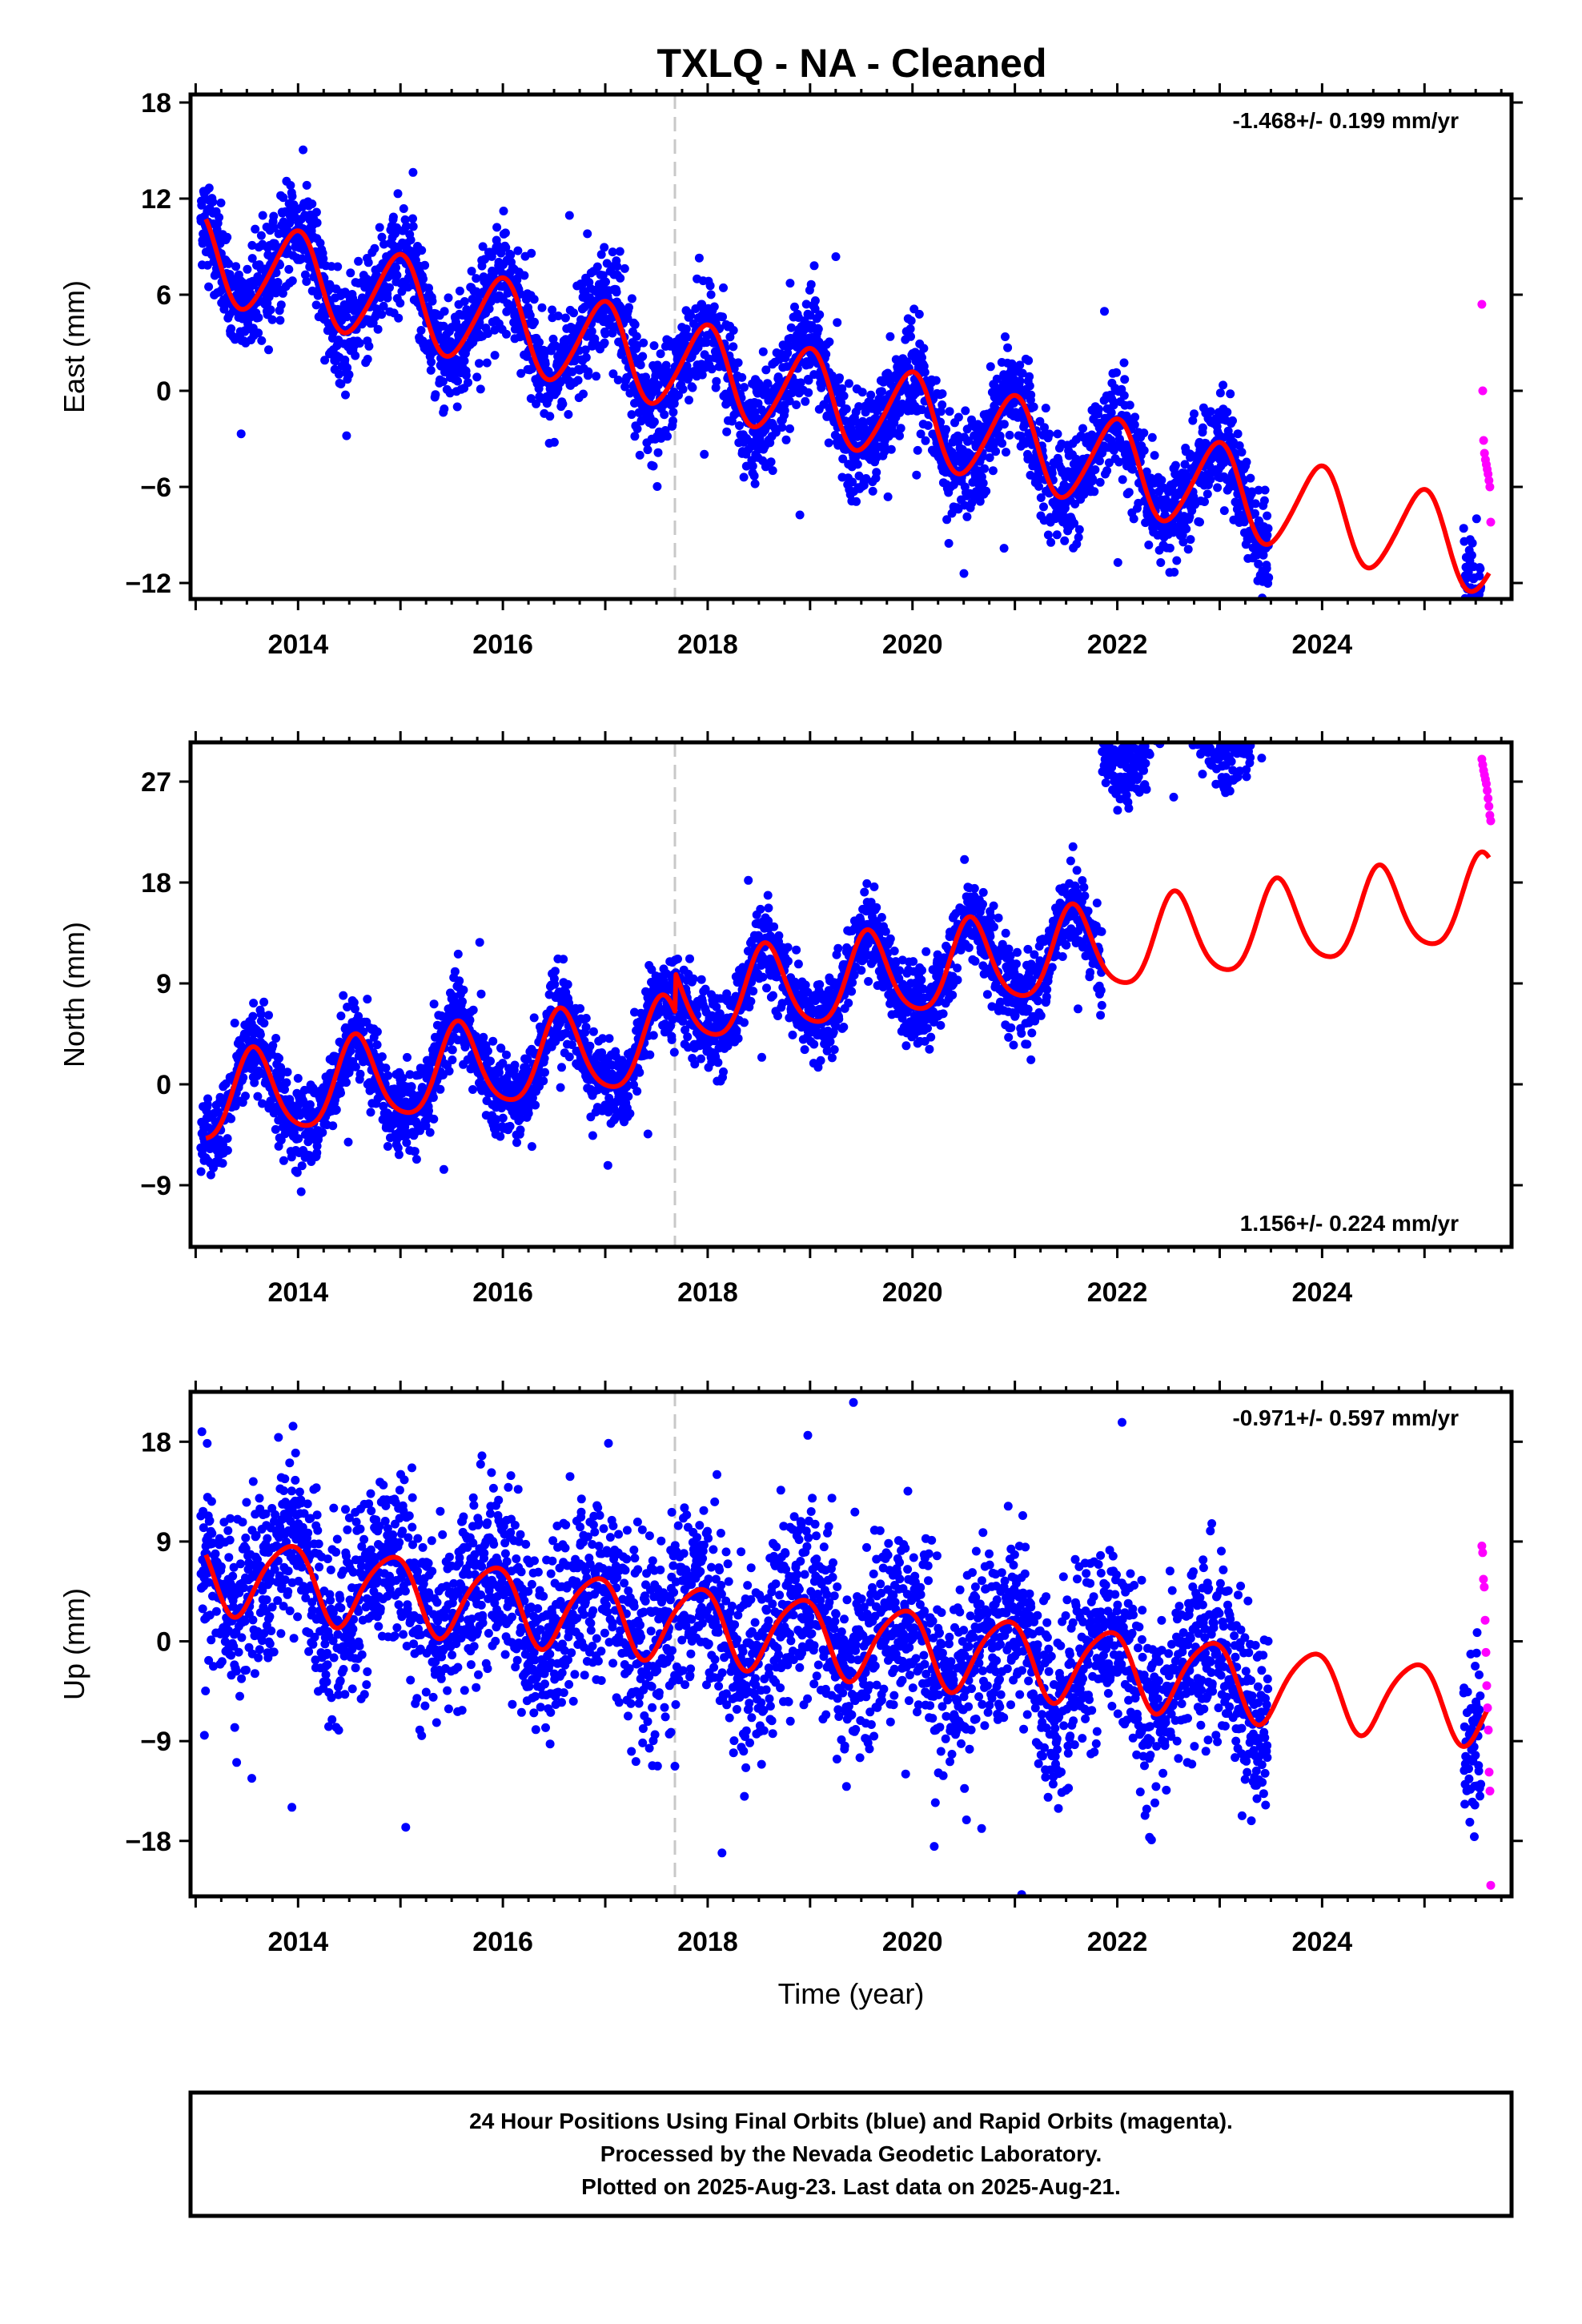 The image size is (1582, 2324). Describe the element at coordinates (164, 295) in the screenshot. I see `east-y-tick-label: 6` at that location.